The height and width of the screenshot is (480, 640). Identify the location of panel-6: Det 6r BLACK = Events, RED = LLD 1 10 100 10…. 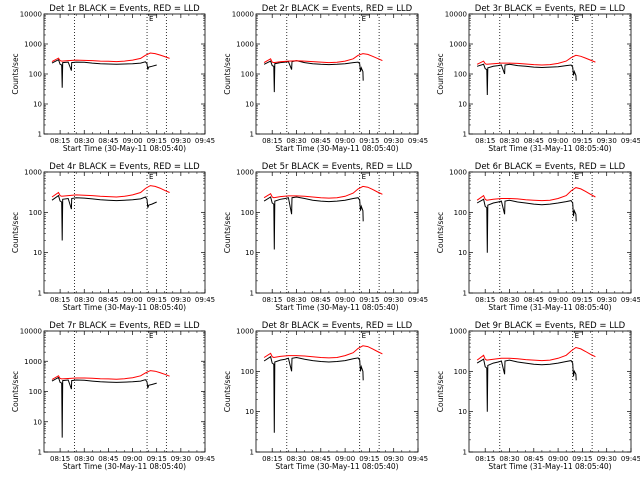
(538, 237).